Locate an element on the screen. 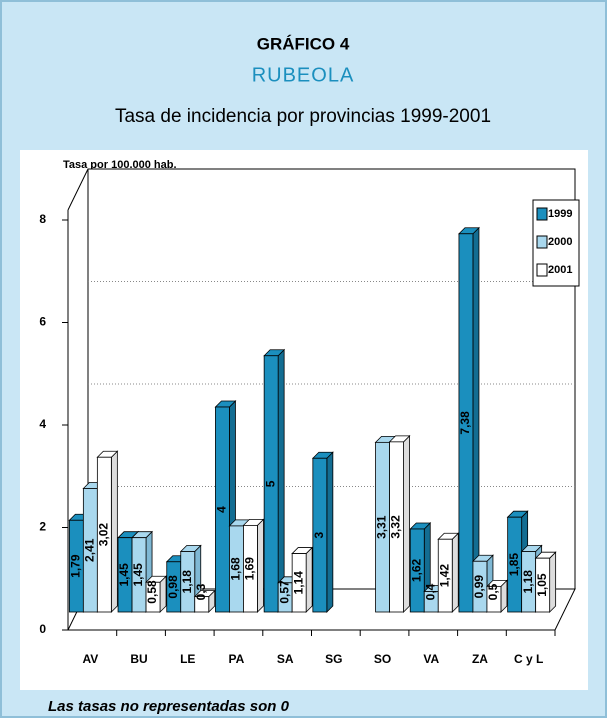 Image resolution: width=607 pixels, height=718 pixels. x-tick-label: ZA is located at coordinates (480, 659).